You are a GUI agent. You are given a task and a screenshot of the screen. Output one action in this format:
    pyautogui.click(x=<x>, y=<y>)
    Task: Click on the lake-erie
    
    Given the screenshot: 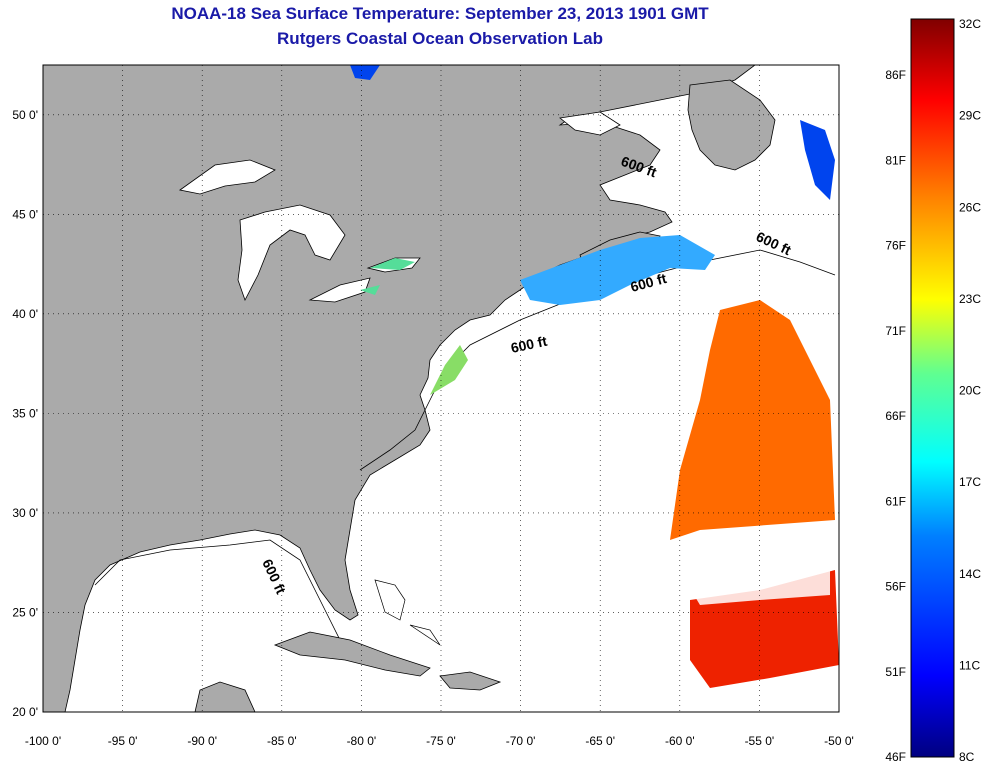 What is the action you would take?
    pyautogui.click(x=339, y=290)
    